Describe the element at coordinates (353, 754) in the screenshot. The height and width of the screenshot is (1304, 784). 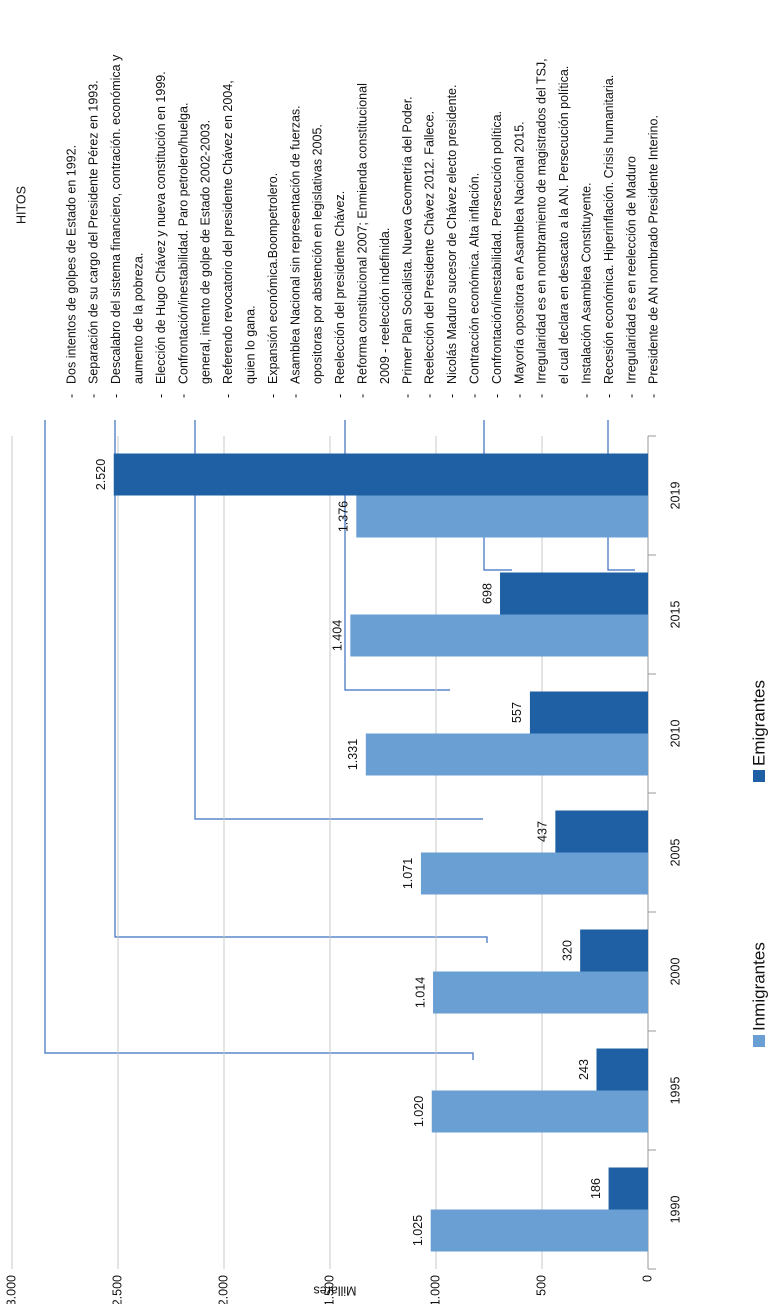
I see `value-label: 1.331` at that location.